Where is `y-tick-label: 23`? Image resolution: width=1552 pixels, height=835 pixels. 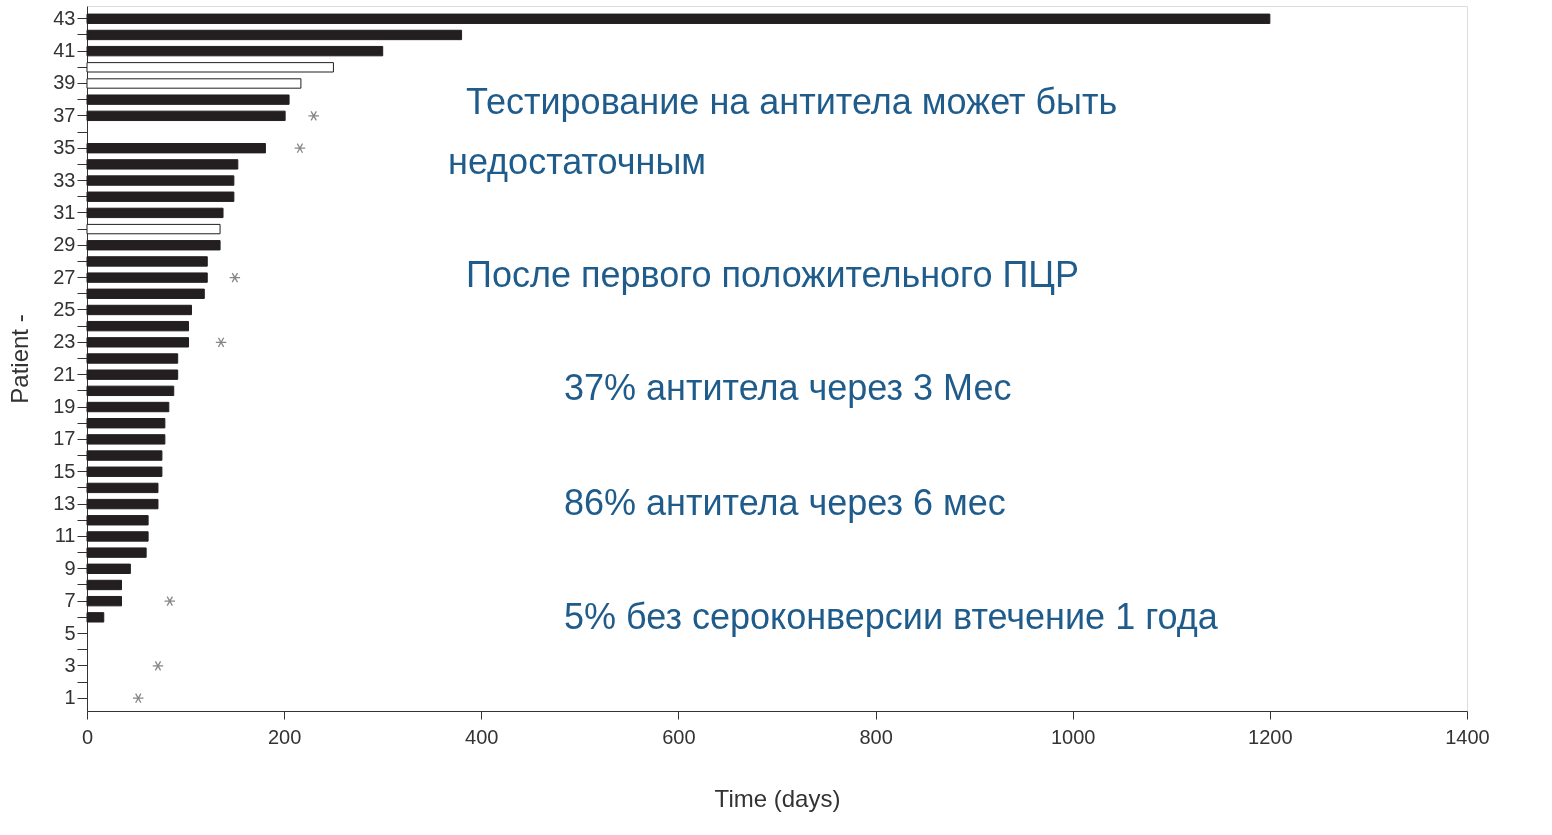
y-tick-label: 23 is located at coordinates (64, 341).